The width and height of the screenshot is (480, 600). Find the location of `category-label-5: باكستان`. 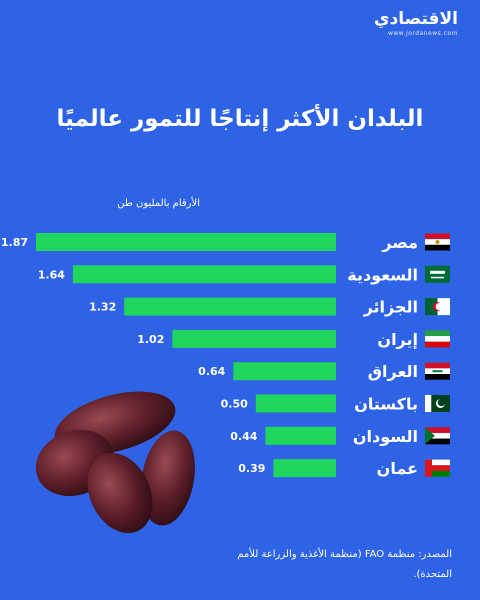

category-label-5: باكستان is located at coordinates (386, 404).